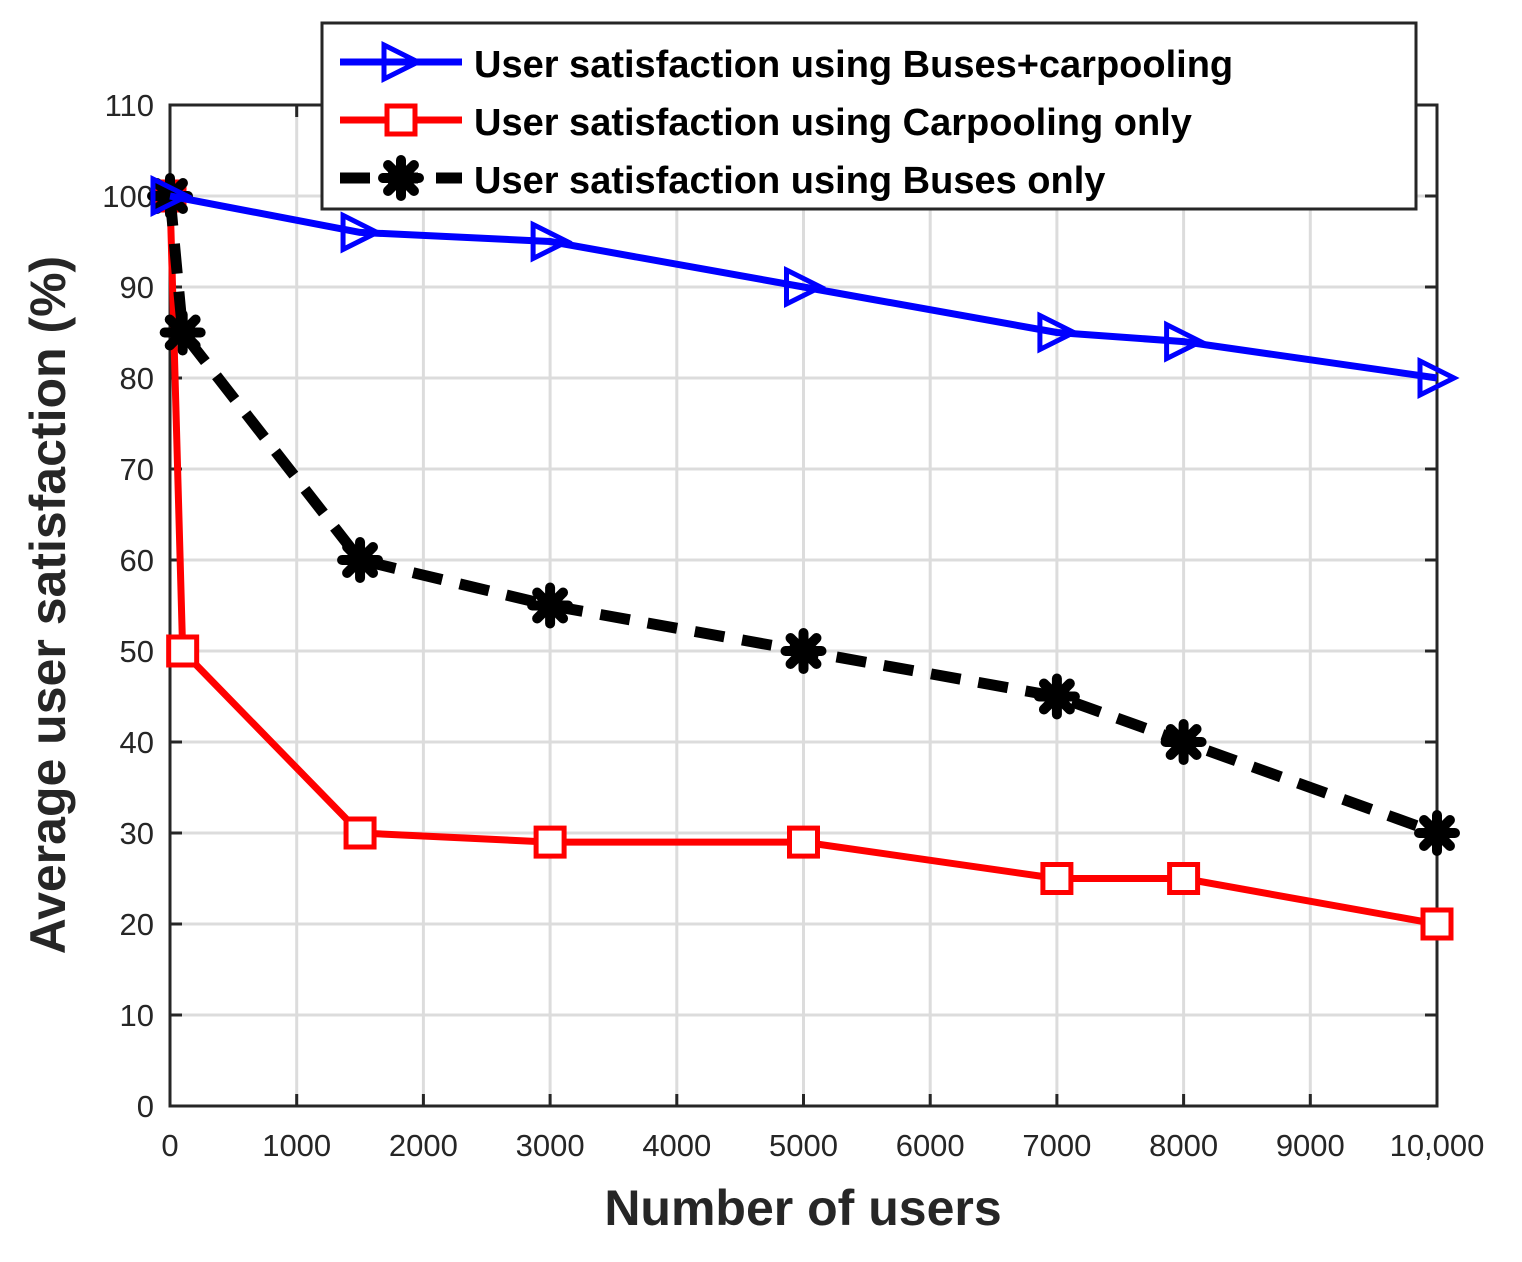  Describe the element at coordinates (853, 65) in the screenshot. I see `legend-label-buses-carpooling: User satisfaction using Buses+carpooling` at that location.